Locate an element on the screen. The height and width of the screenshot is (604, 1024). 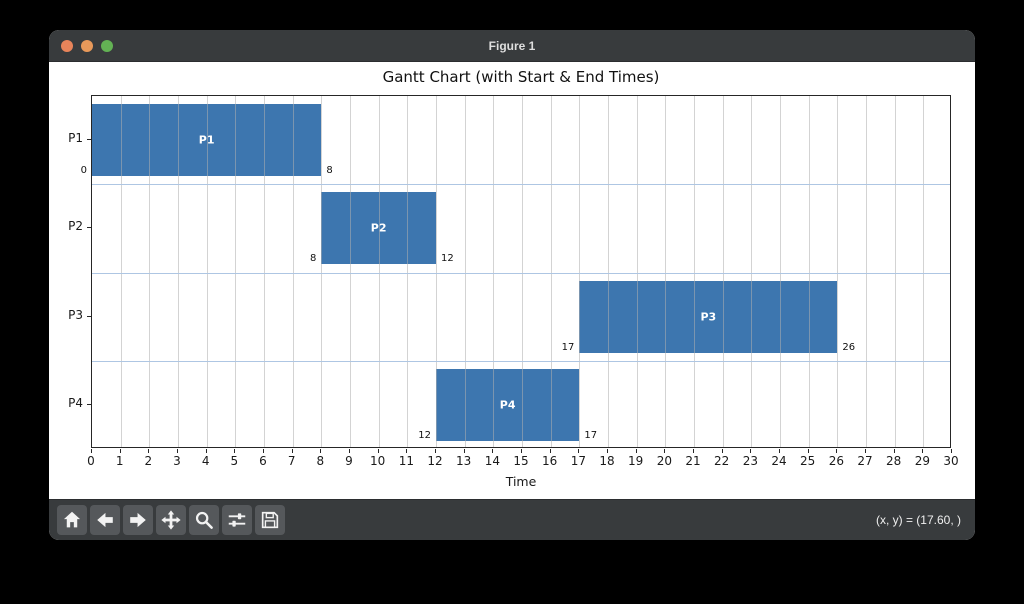
y-tick-label: P1 is located at coordinates (75, 138).